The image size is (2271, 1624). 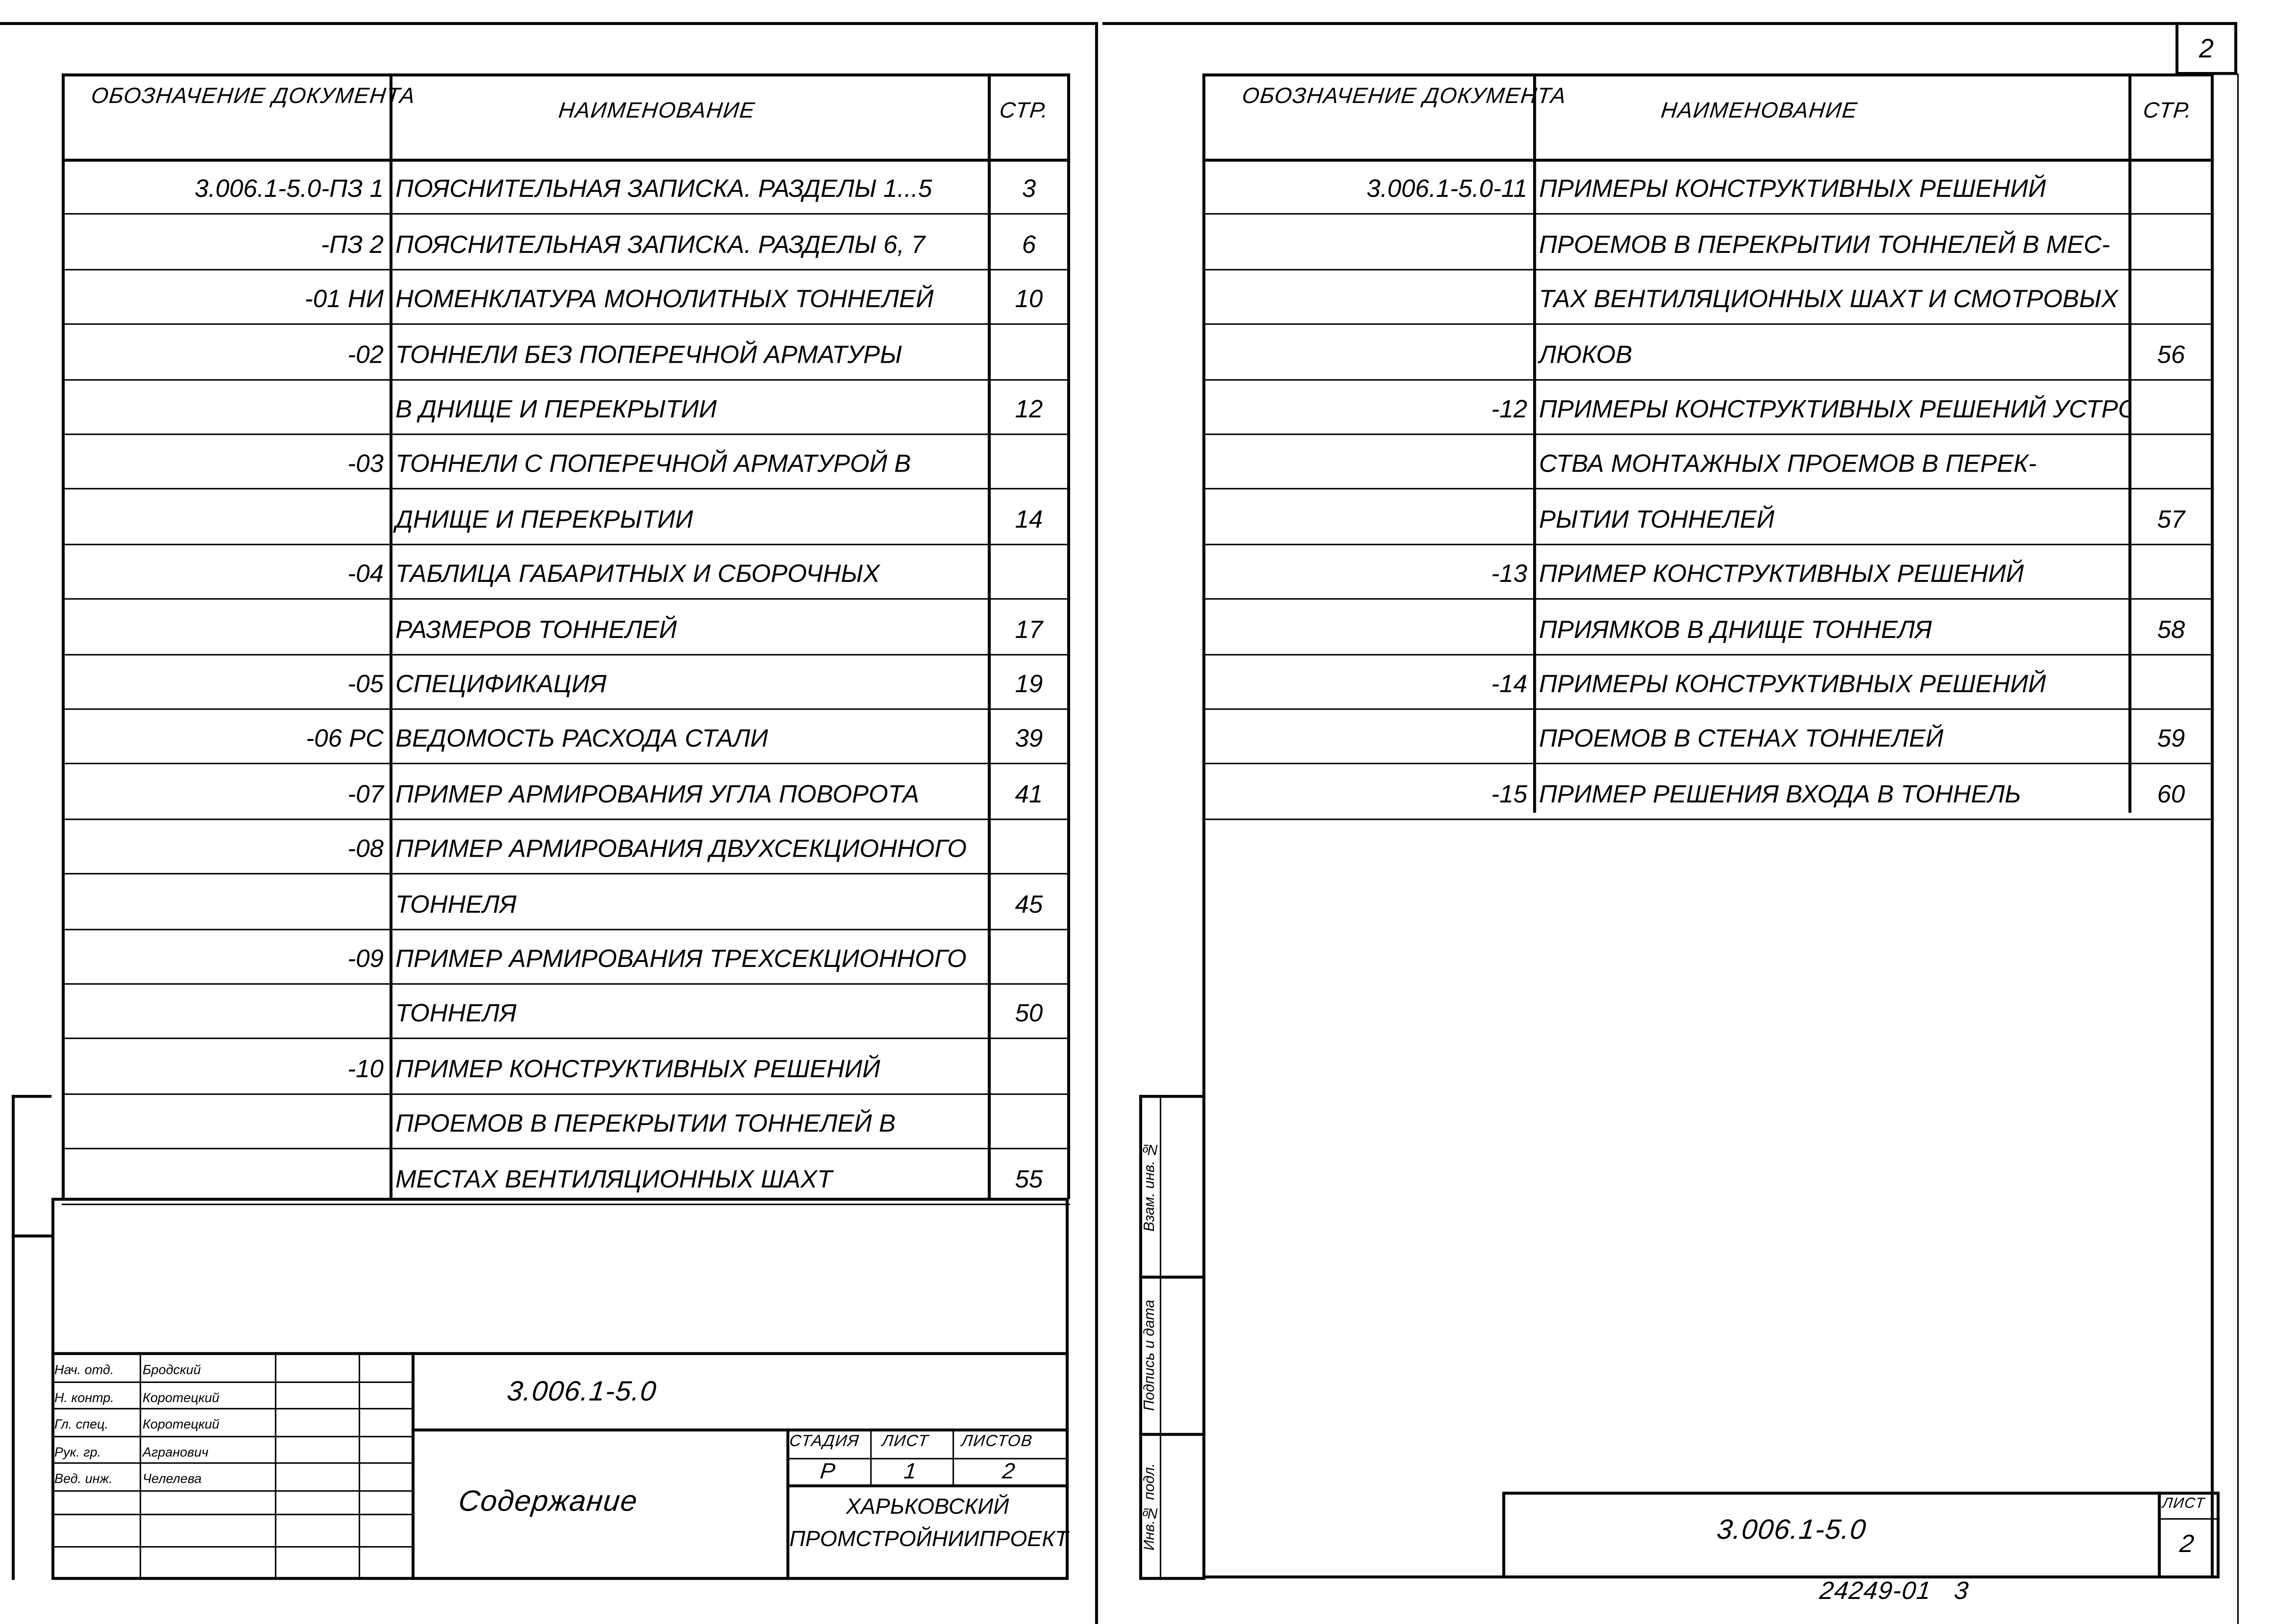 I want to click on row-page: 55, so click(x=1029, y=1179).